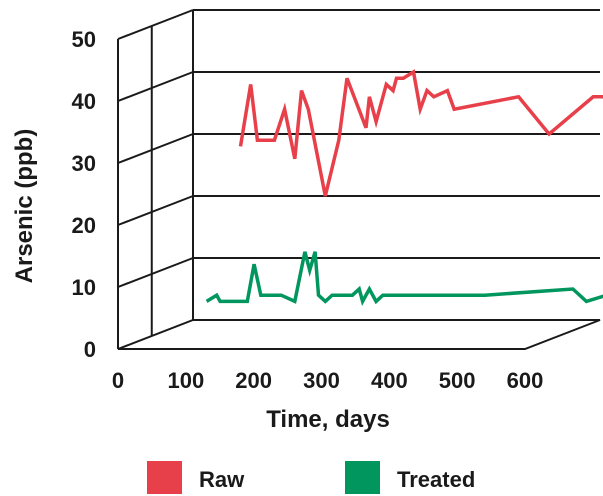  What do you see at coordinates (90, 349) in the screenshot?
I see `y-tick-label: 0` at bounding box center [90, 349].